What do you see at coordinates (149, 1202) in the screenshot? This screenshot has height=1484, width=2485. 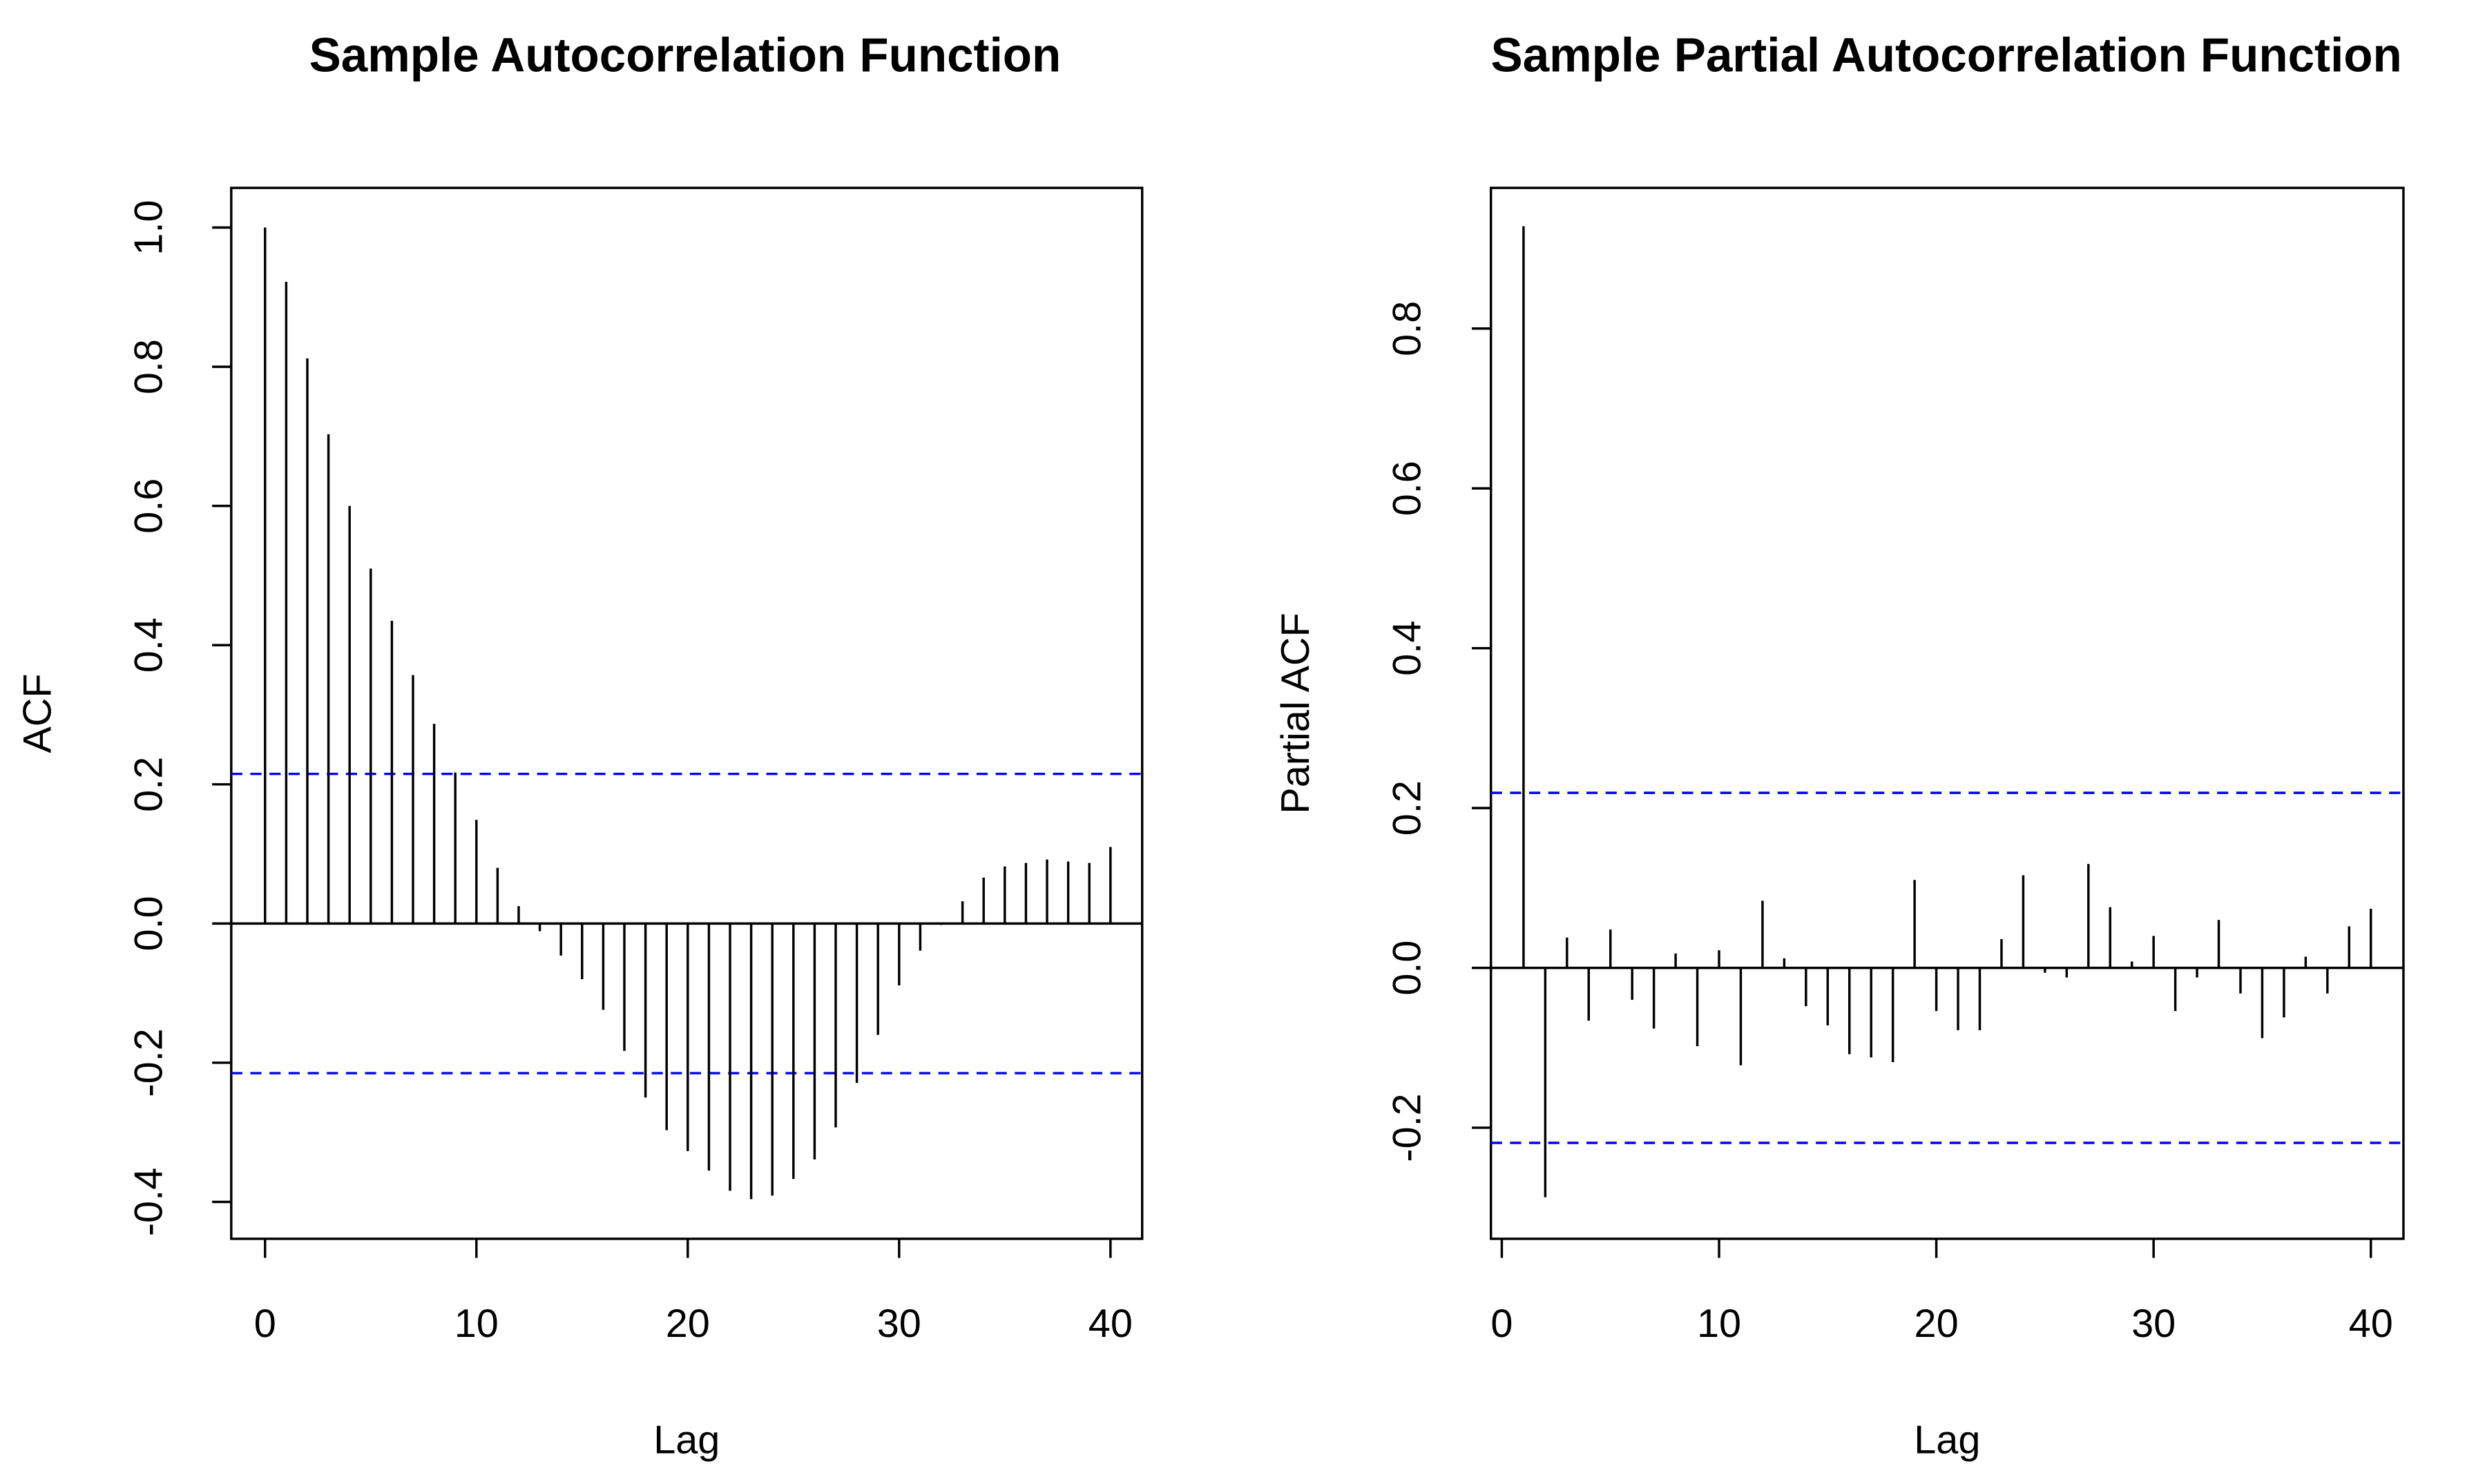 I see `y-tick-label: -0.4` at bounding box center [149, 1202].